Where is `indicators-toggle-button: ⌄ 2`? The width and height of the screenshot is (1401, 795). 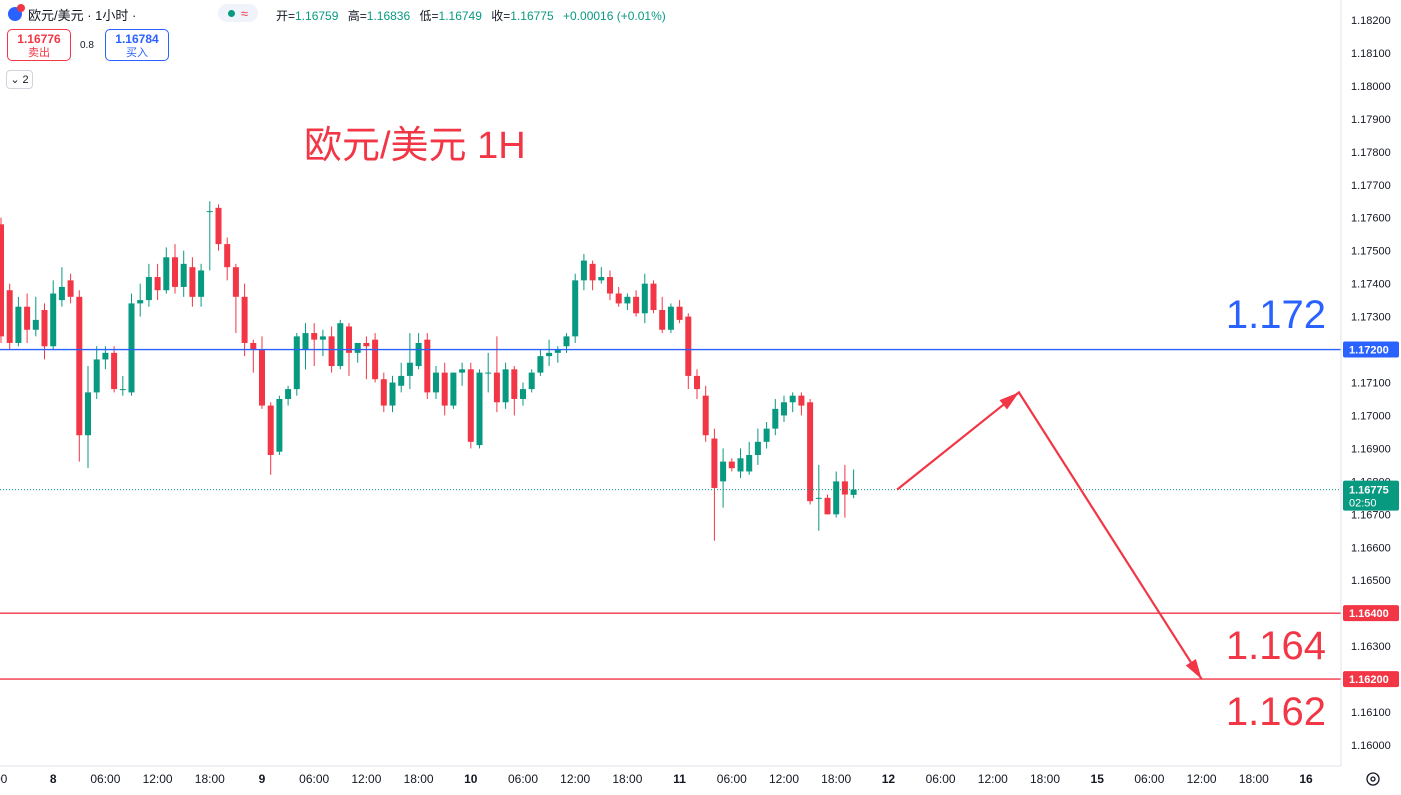 indicators-toggle-button: ⌄ 2 is located at coordinates (19, 79).